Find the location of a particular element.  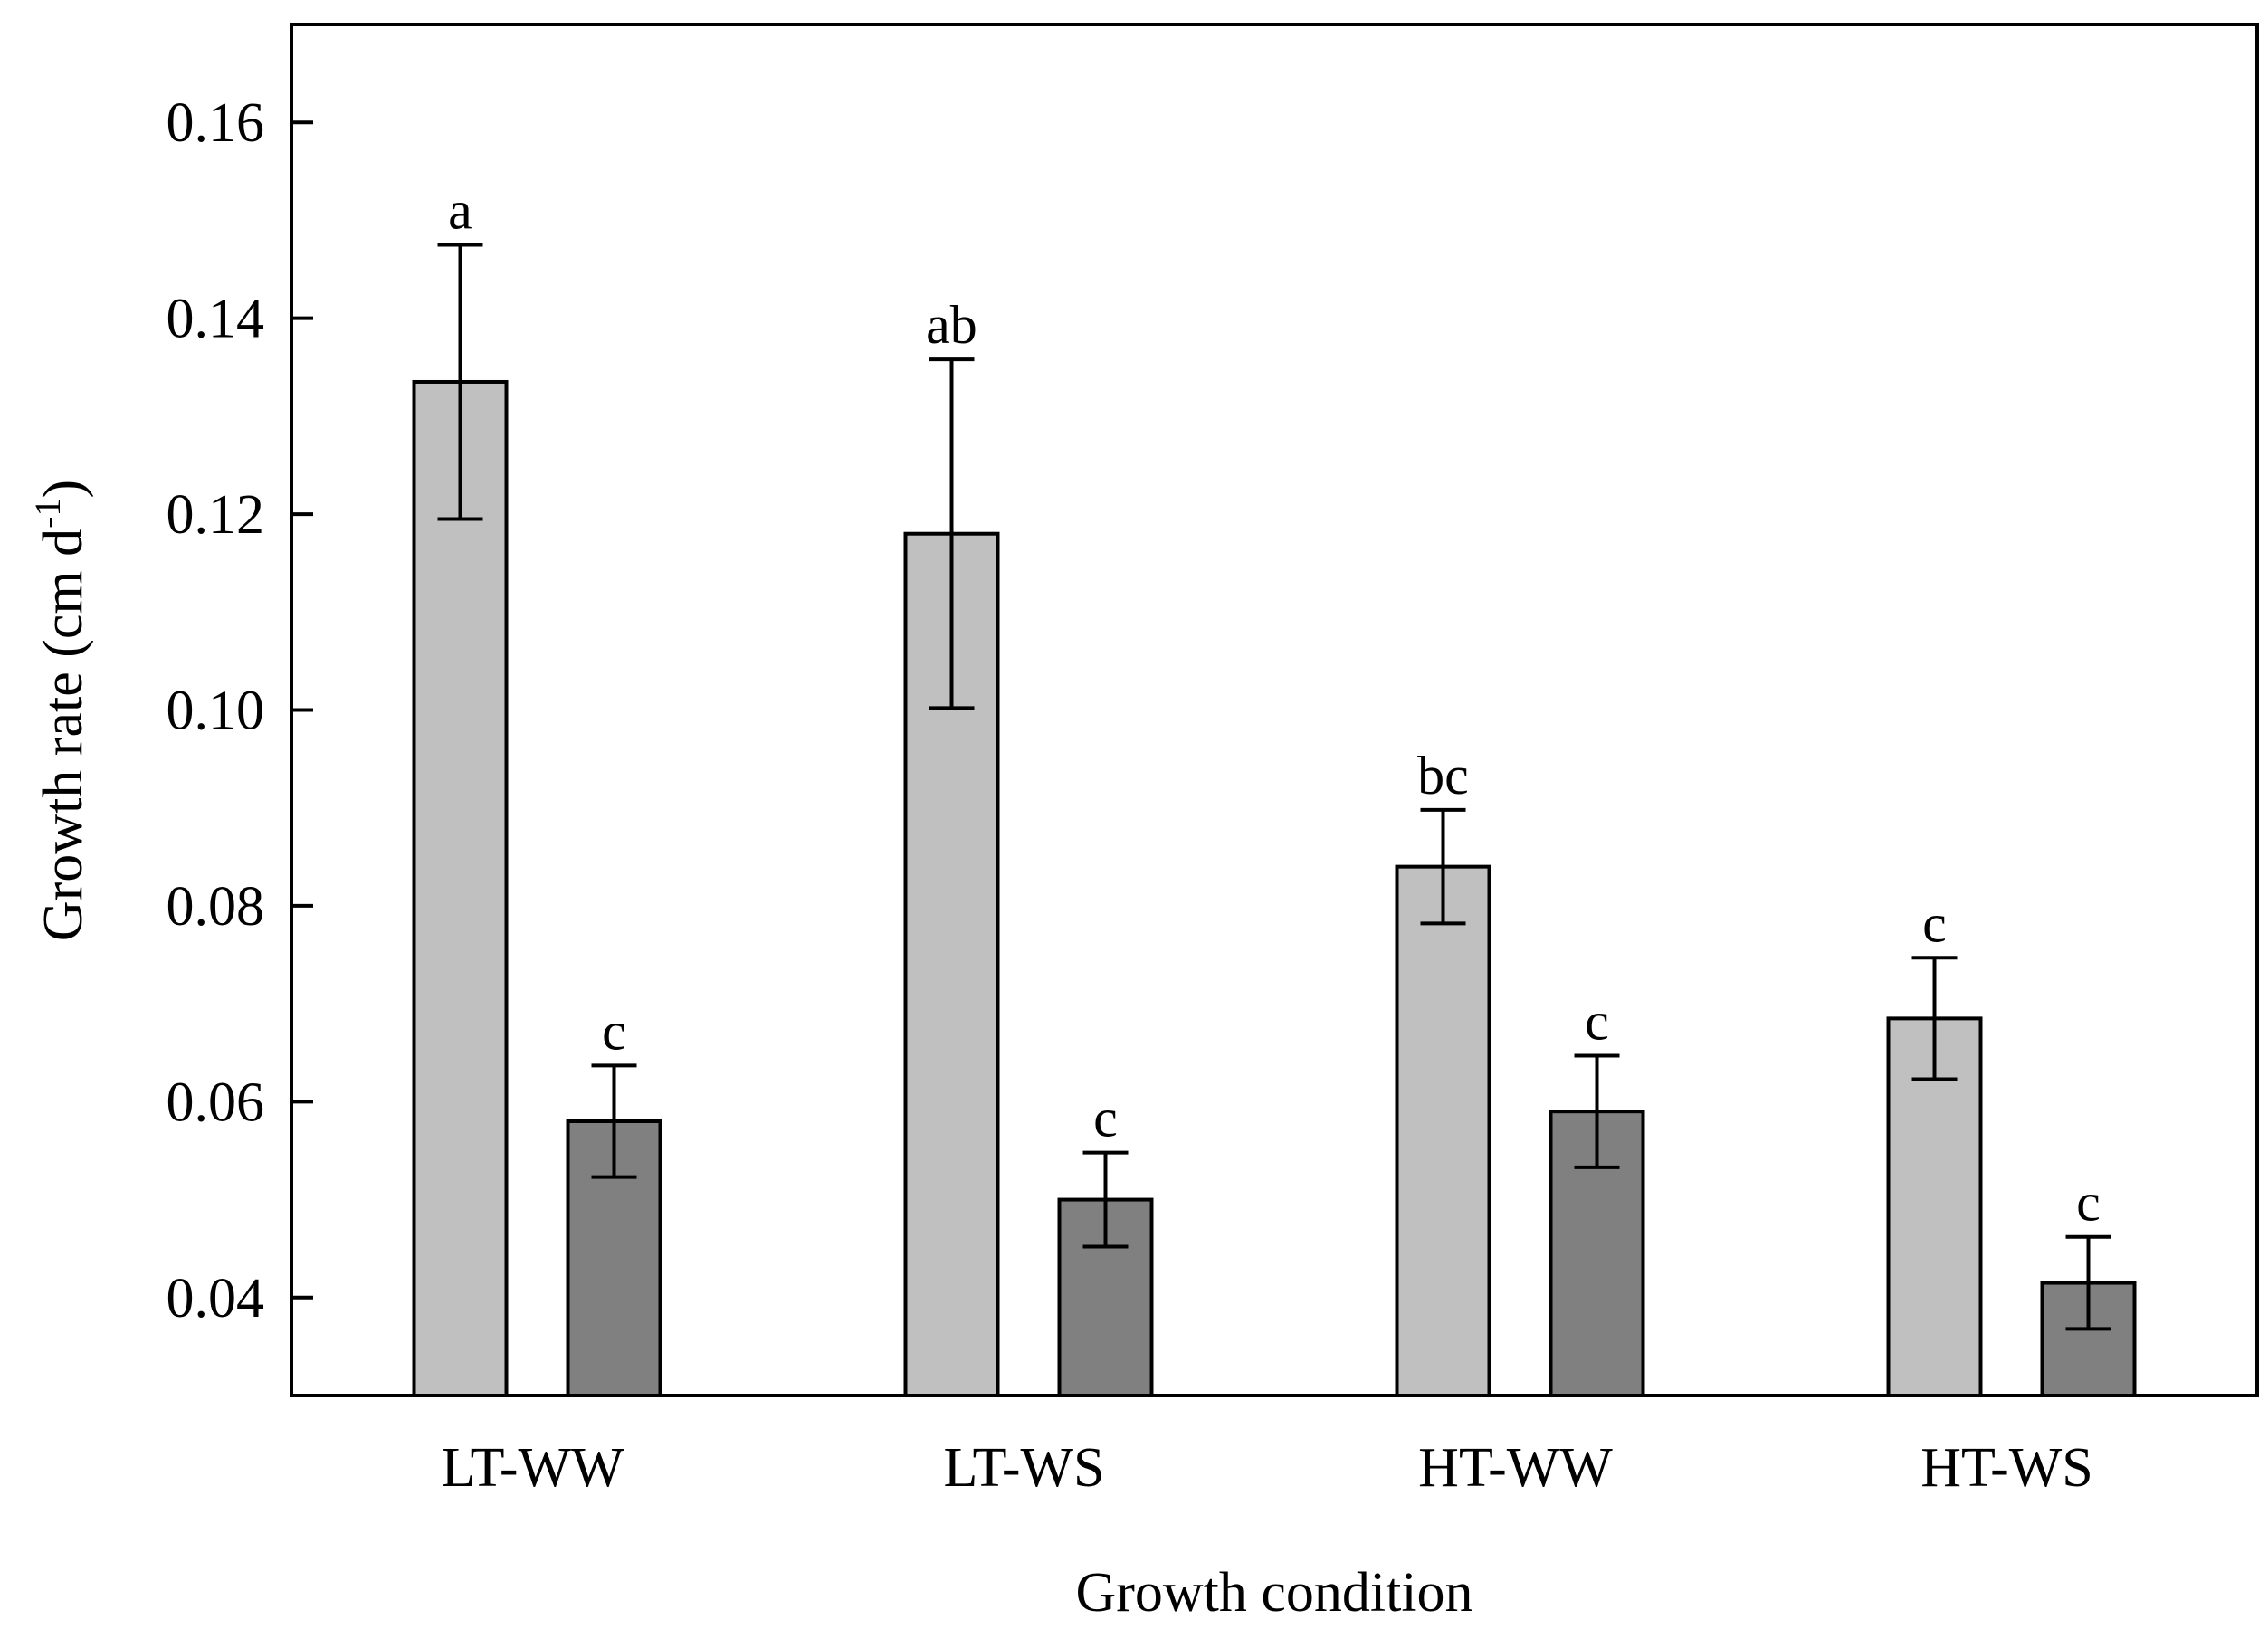

y-tick-label: 0.08 is located at coordinates (216, 907).